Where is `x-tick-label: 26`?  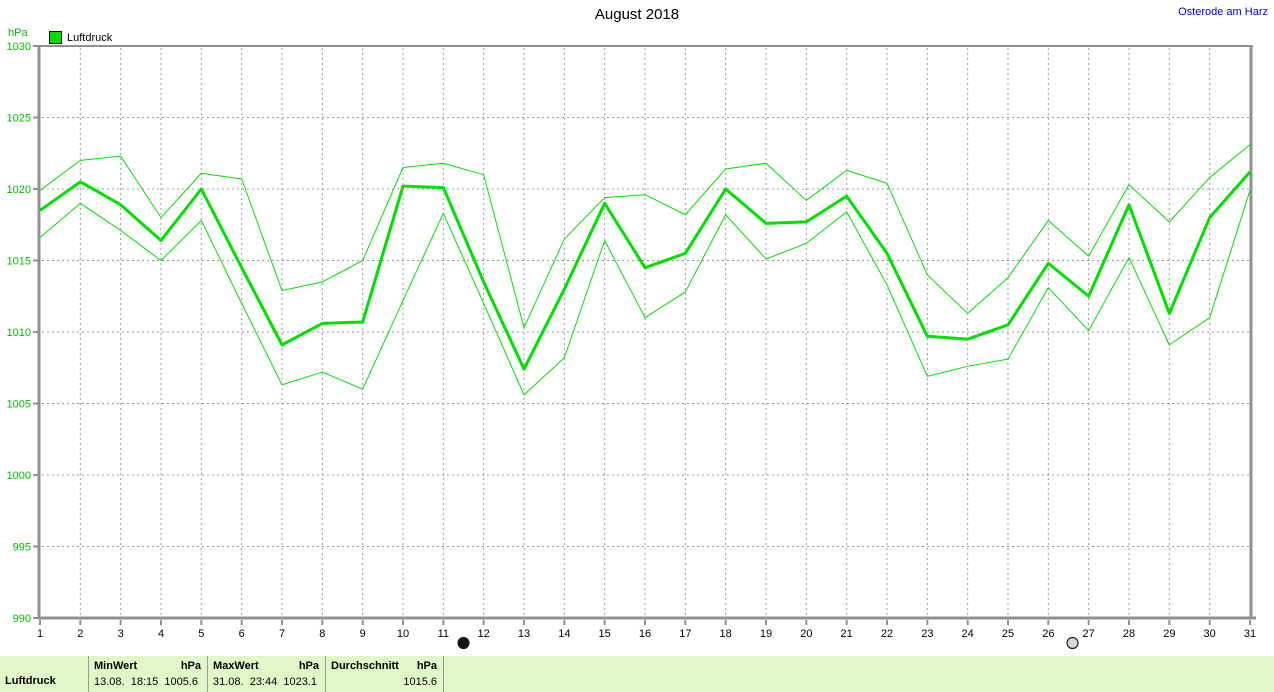
x-tick-label: 26 is located at coordinates (1048, 634).